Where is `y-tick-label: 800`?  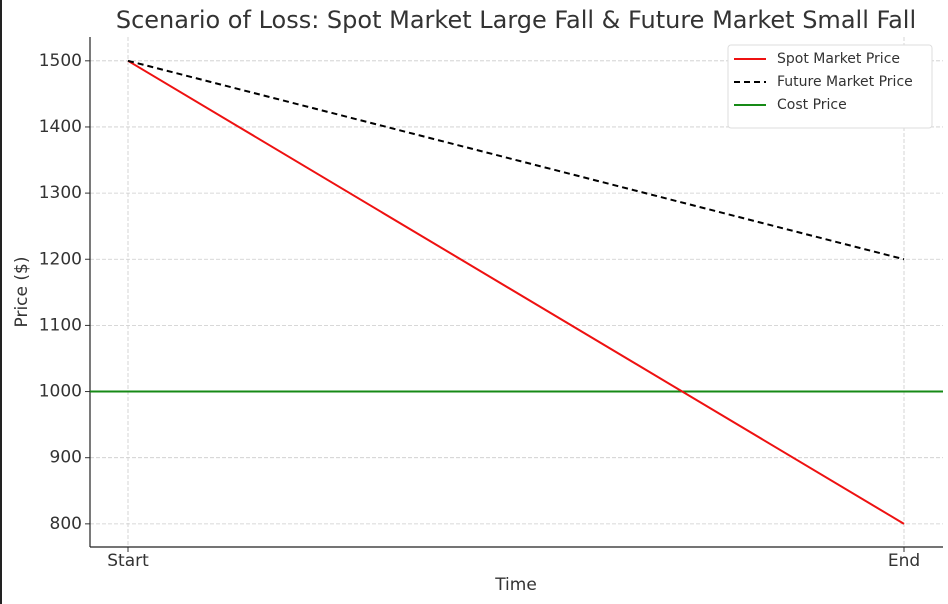 y-tick-label: 800 is located at coordinates (66, 524).